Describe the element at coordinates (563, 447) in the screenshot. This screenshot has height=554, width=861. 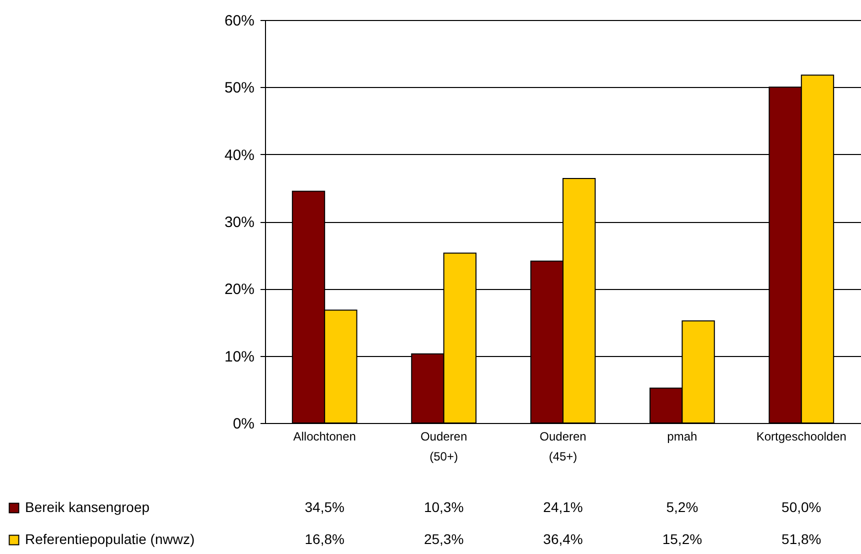
I see `x-tick-label: Ouderen (45+)` at that location.